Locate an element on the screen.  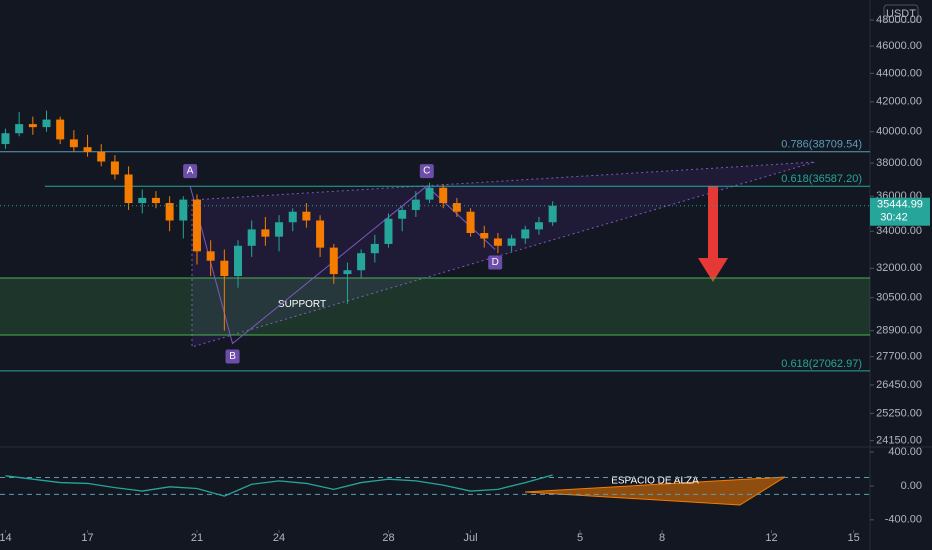
x-tick-label: 15 is located at coordinates (853, 538).